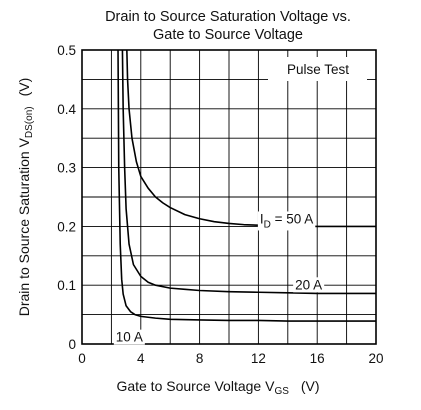 This screenshot has height=410, width=421. I want to click on y-tick-labels: 0 0.1 0.2 0.3 0.4 0.5, so click(66, 197).